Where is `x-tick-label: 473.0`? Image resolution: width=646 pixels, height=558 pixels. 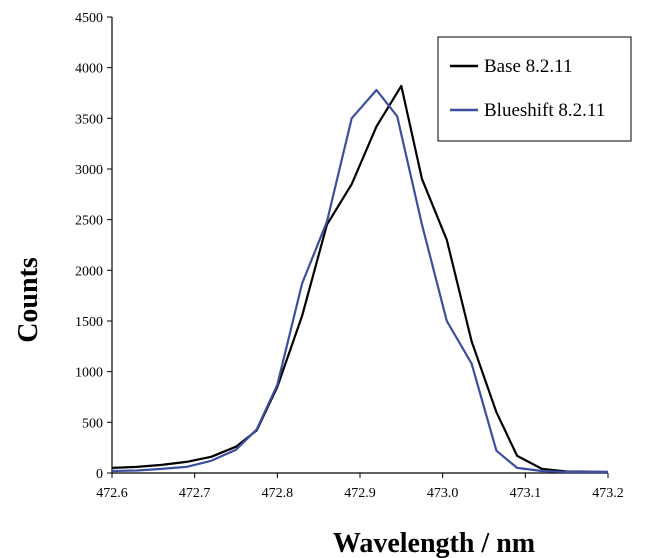
x-tick-label: 473.0 is located at coordinates (443, 493).